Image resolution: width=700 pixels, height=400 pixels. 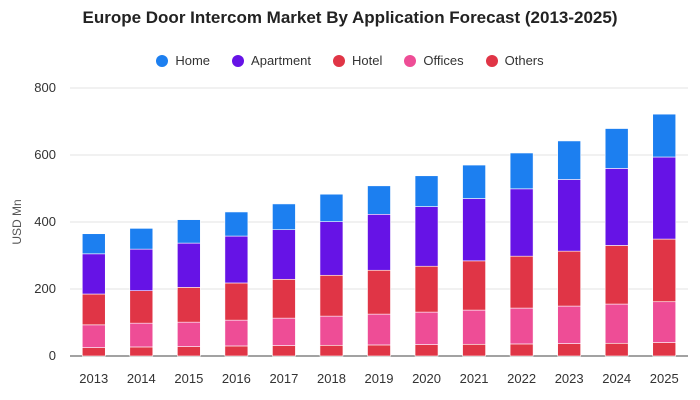 I want to click on bar-offices-2013, so click(x=93, y=336).